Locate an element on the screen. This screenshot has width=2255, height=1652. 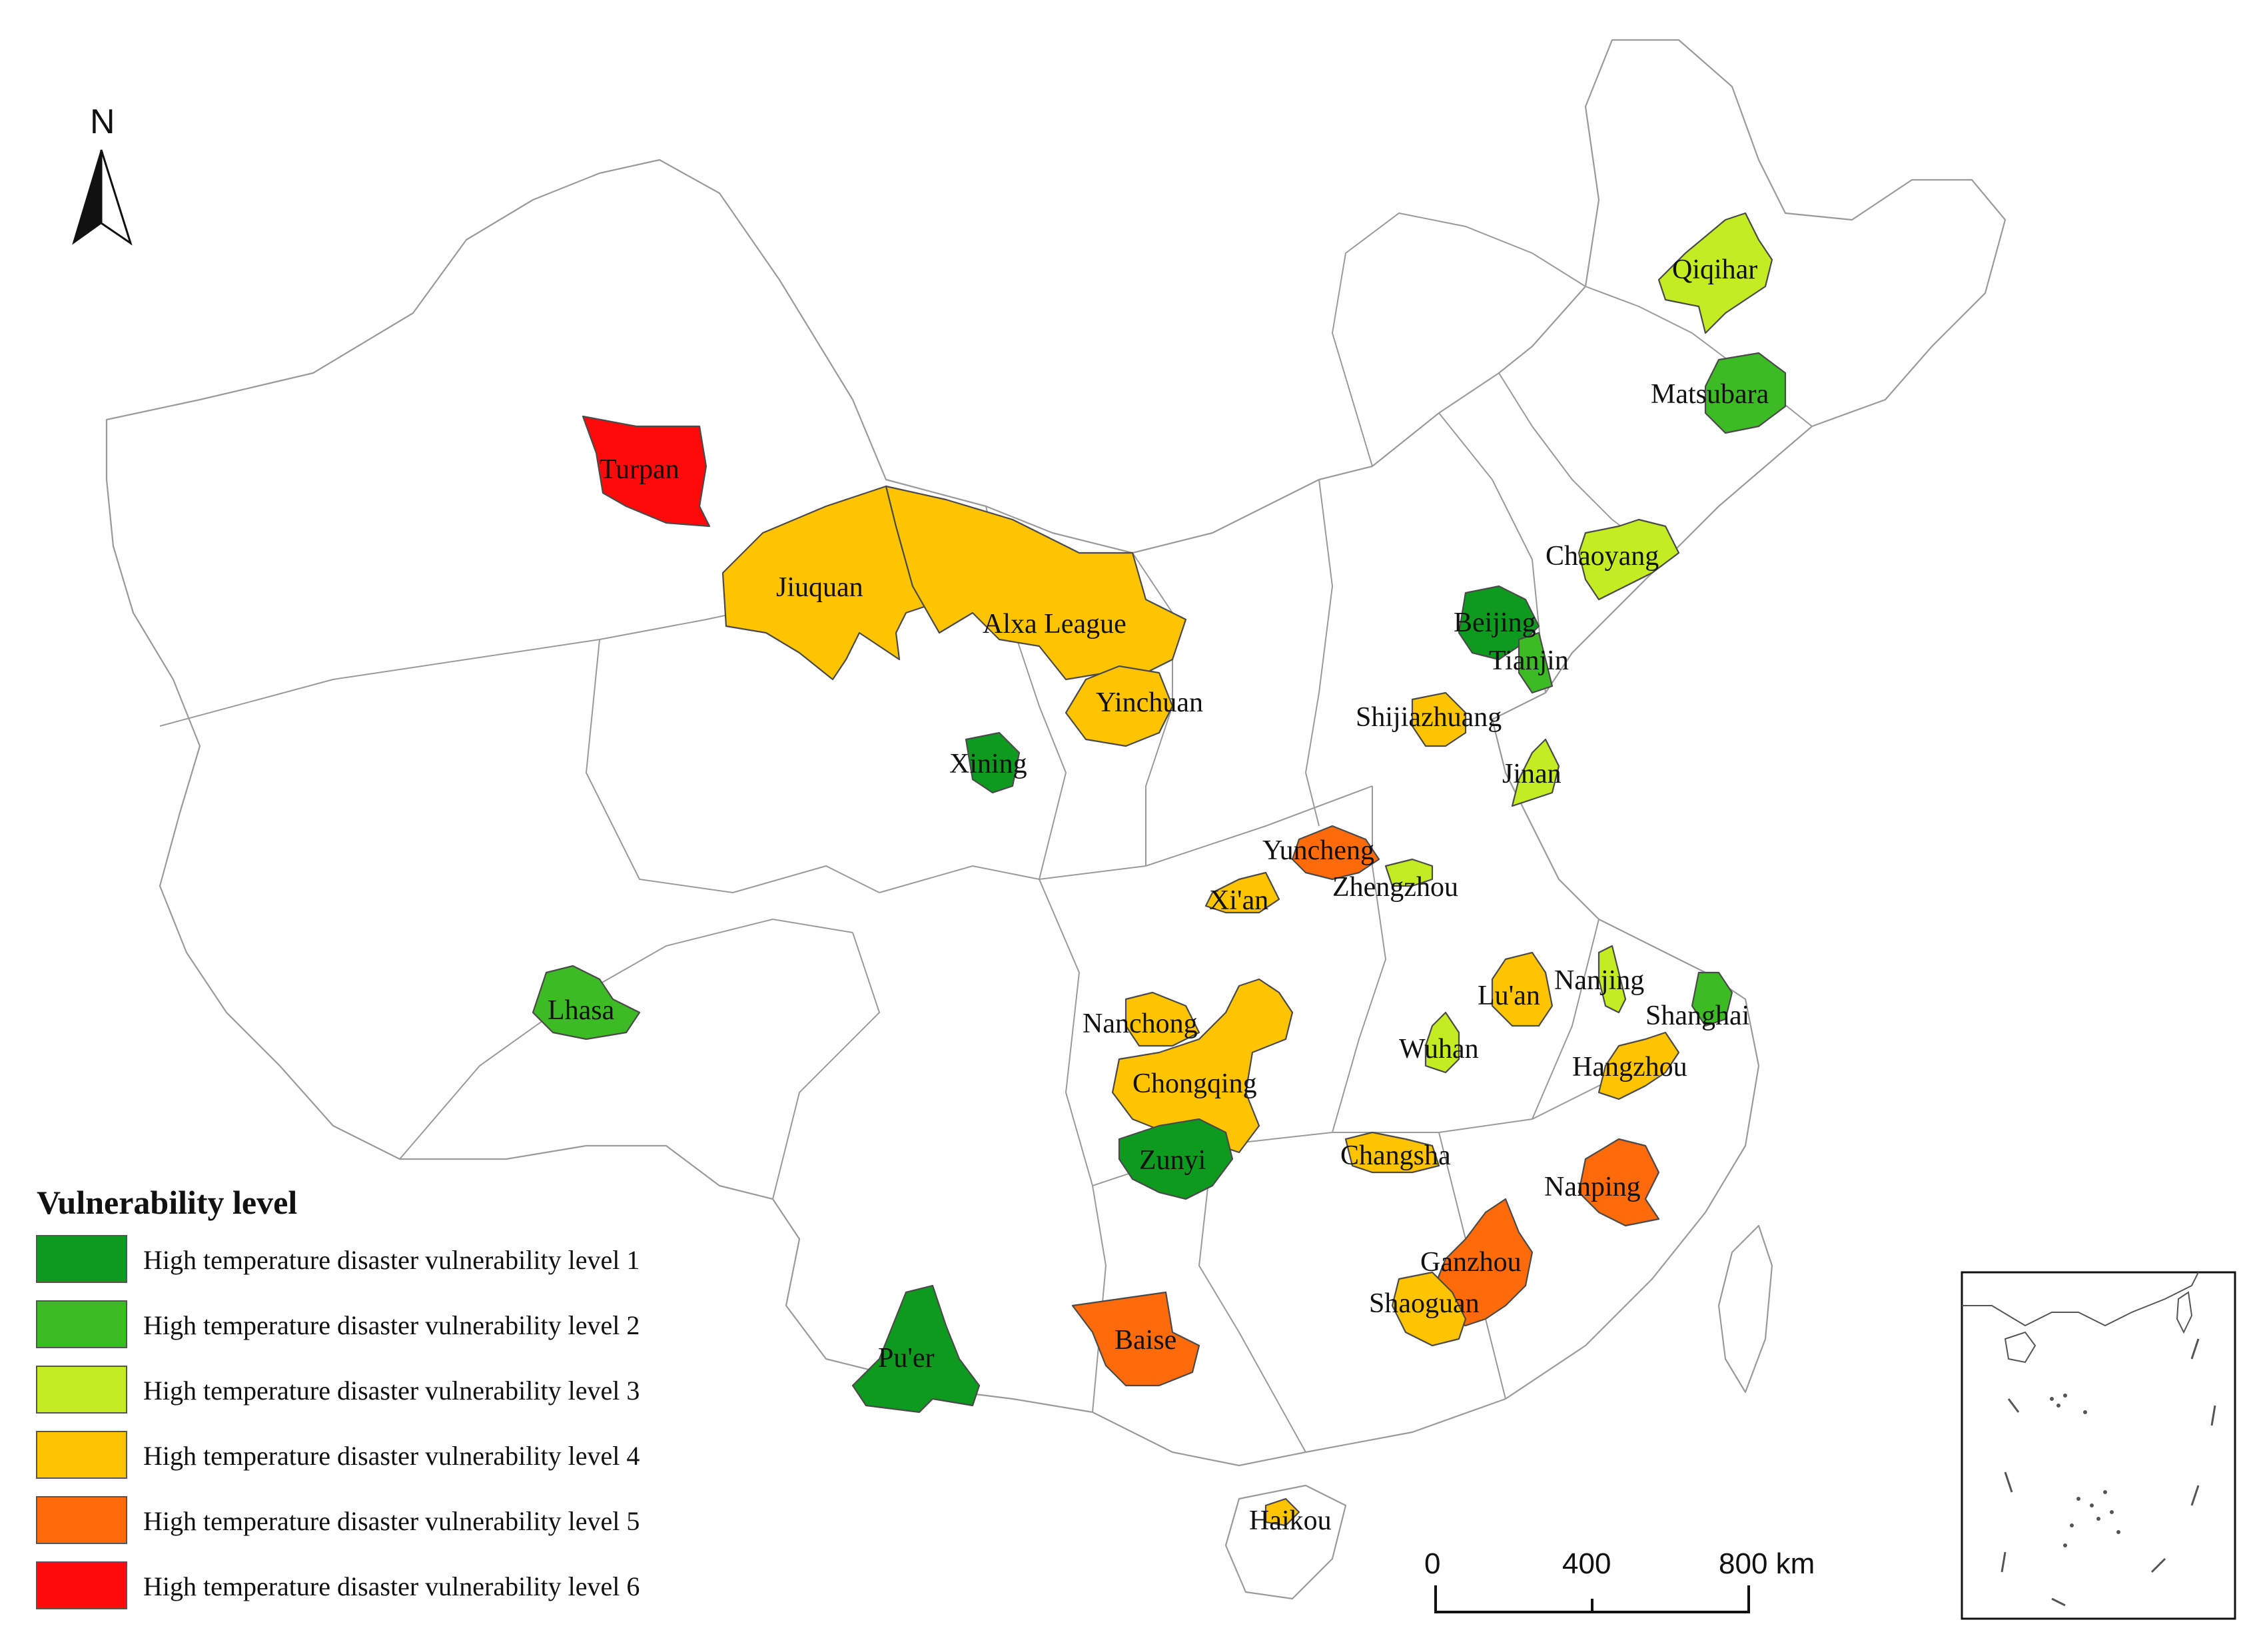
region-zhengzhou is located at coordinates (1409, 872).